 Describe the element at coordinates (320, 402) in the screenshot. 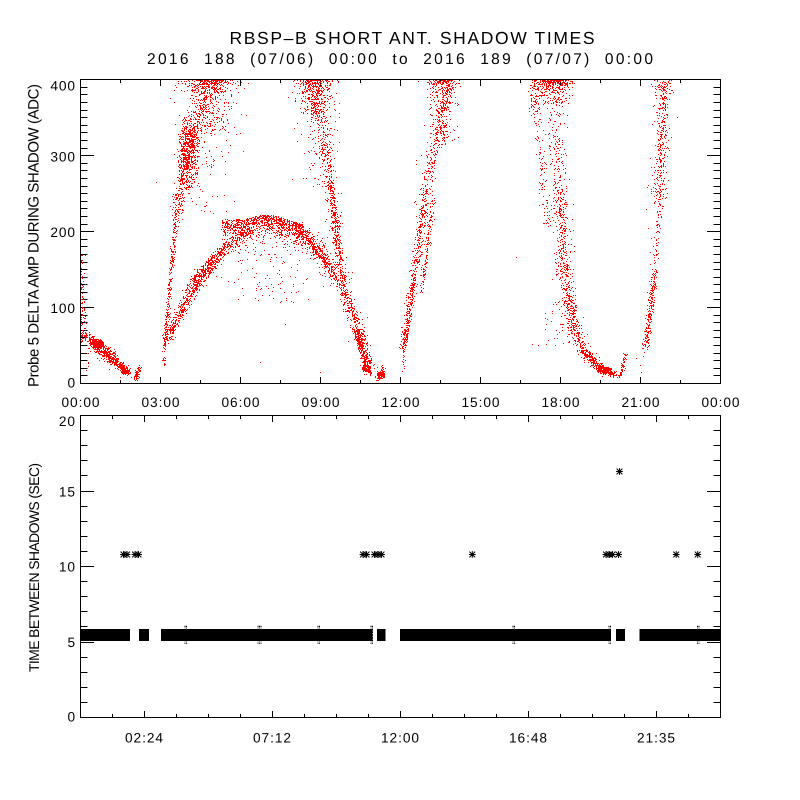

I see `svg-text: 09:00` at that location.